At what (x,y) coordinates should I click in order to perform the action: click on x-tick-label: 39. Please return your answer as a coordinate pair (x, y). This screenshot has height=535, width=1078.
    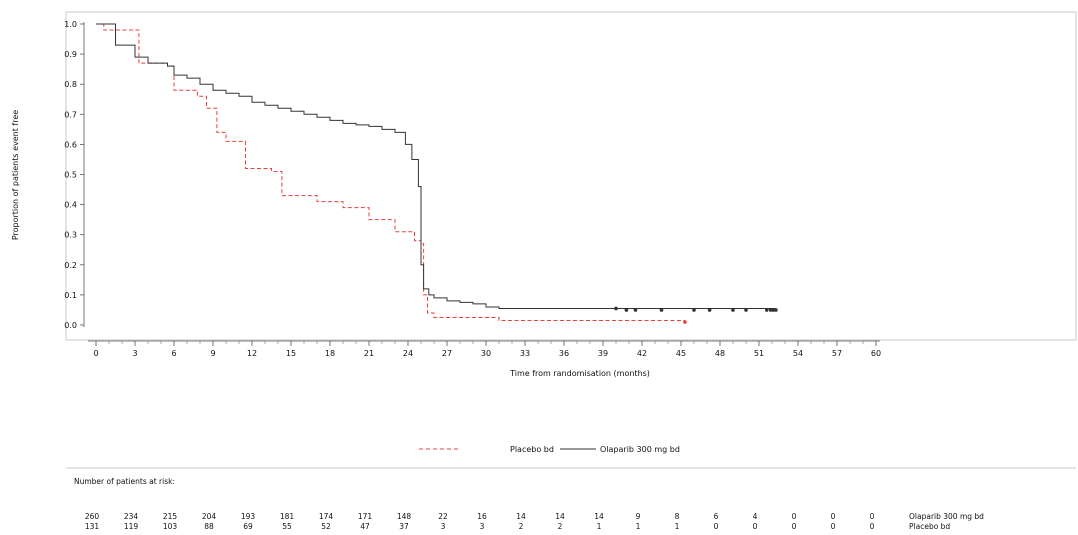
    Looking at the image, I should click on (603, 353).